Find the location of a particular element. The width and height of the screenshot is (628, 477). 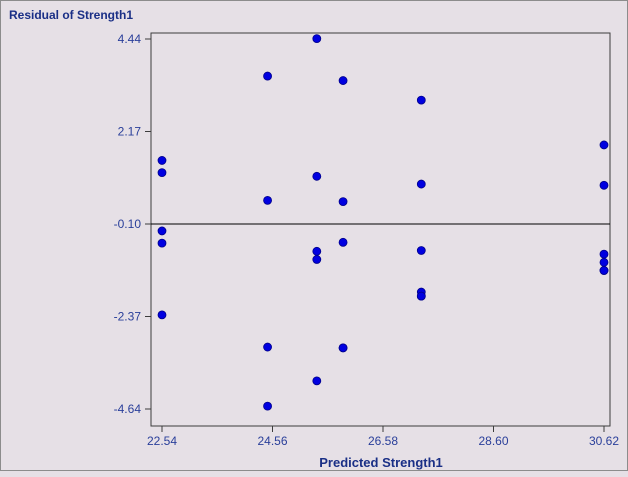

x-tick-label: 30.62 is located at coordinates (604, 441).